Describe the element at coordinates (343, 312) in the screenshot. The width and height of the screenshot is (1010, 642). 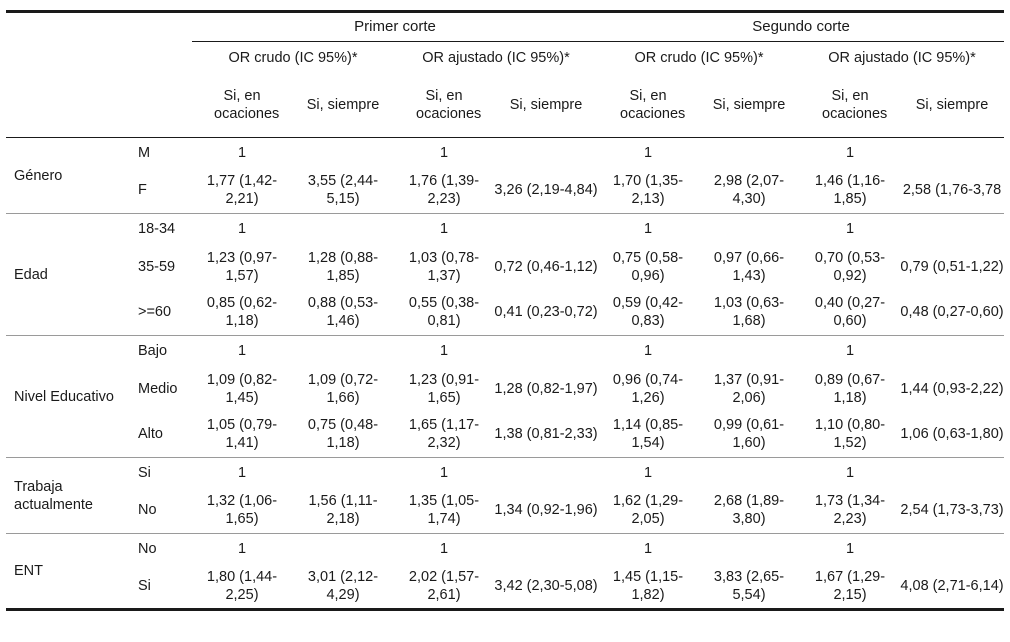
I see `table-cell: 0,88 (0,53-1,46)` at that location.